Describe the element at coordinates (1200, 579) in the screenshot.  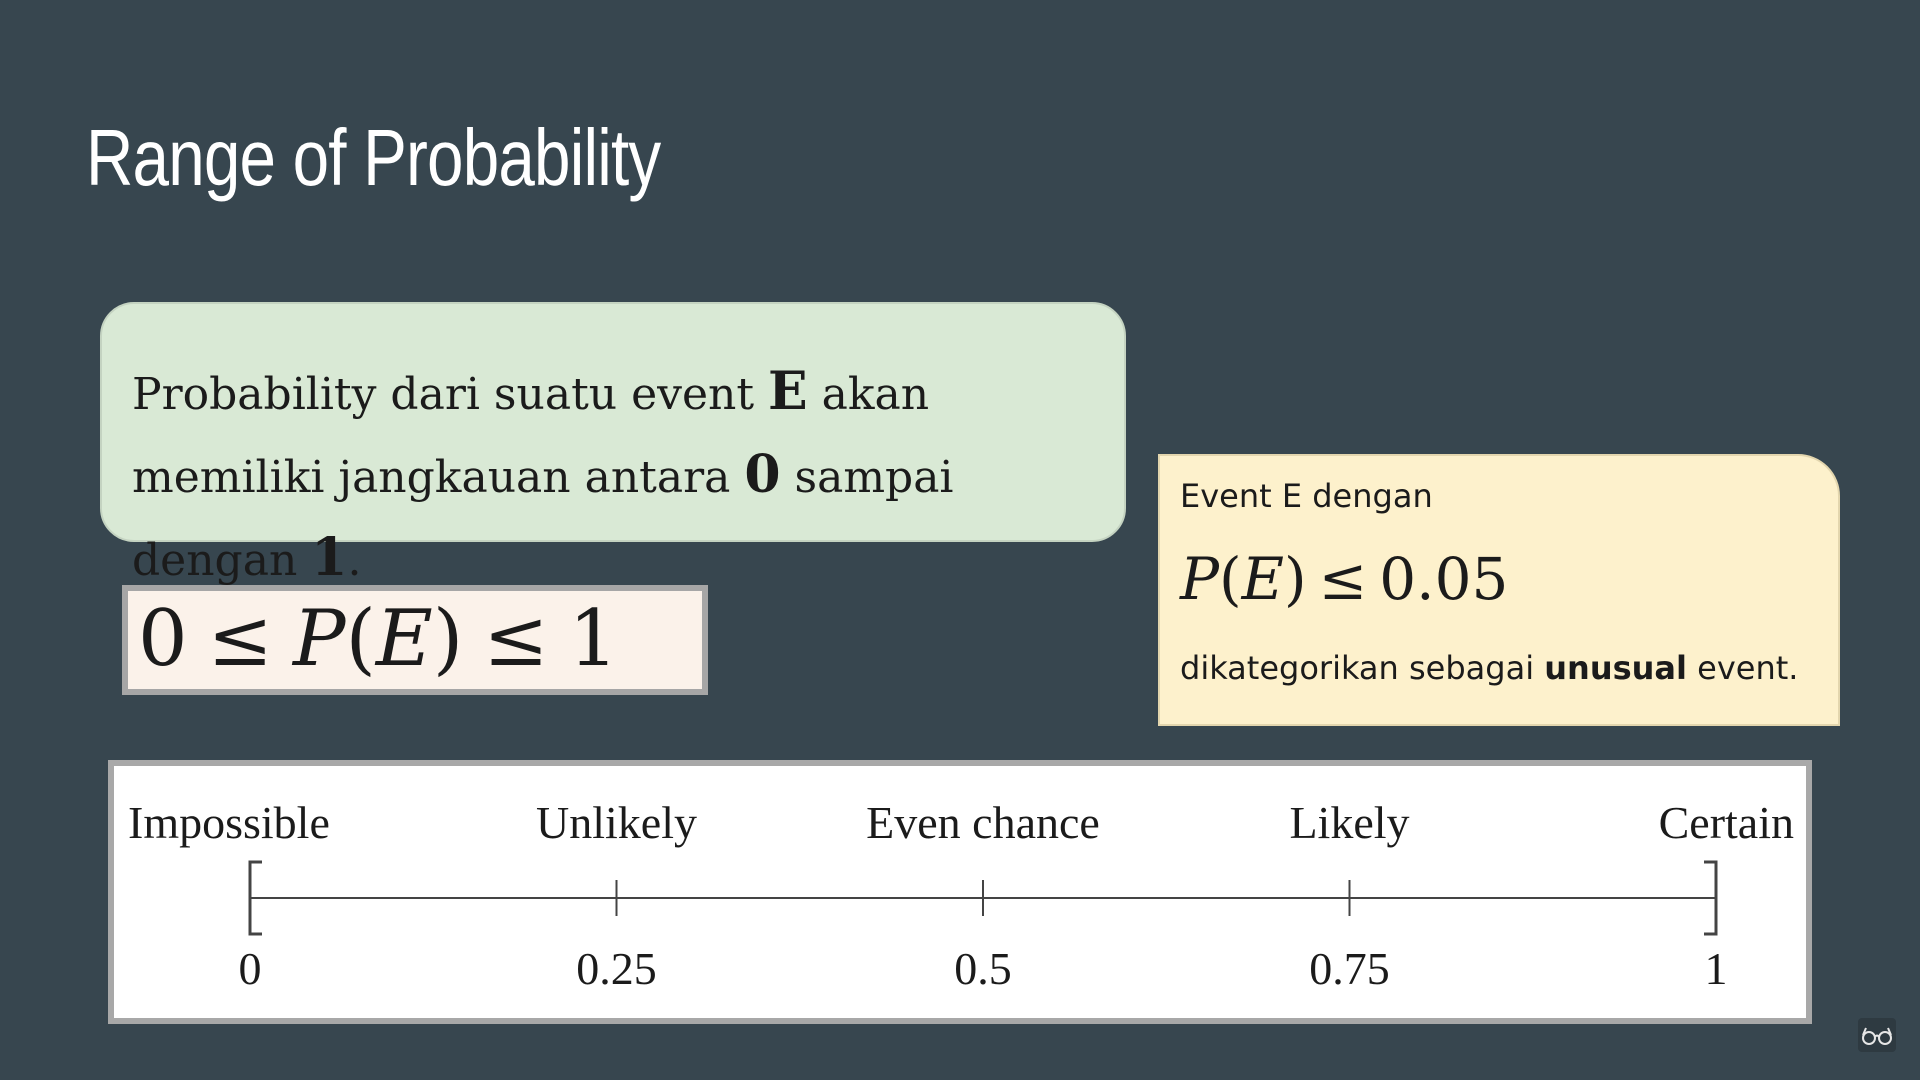
I see `note-formula-p: P` at that location.